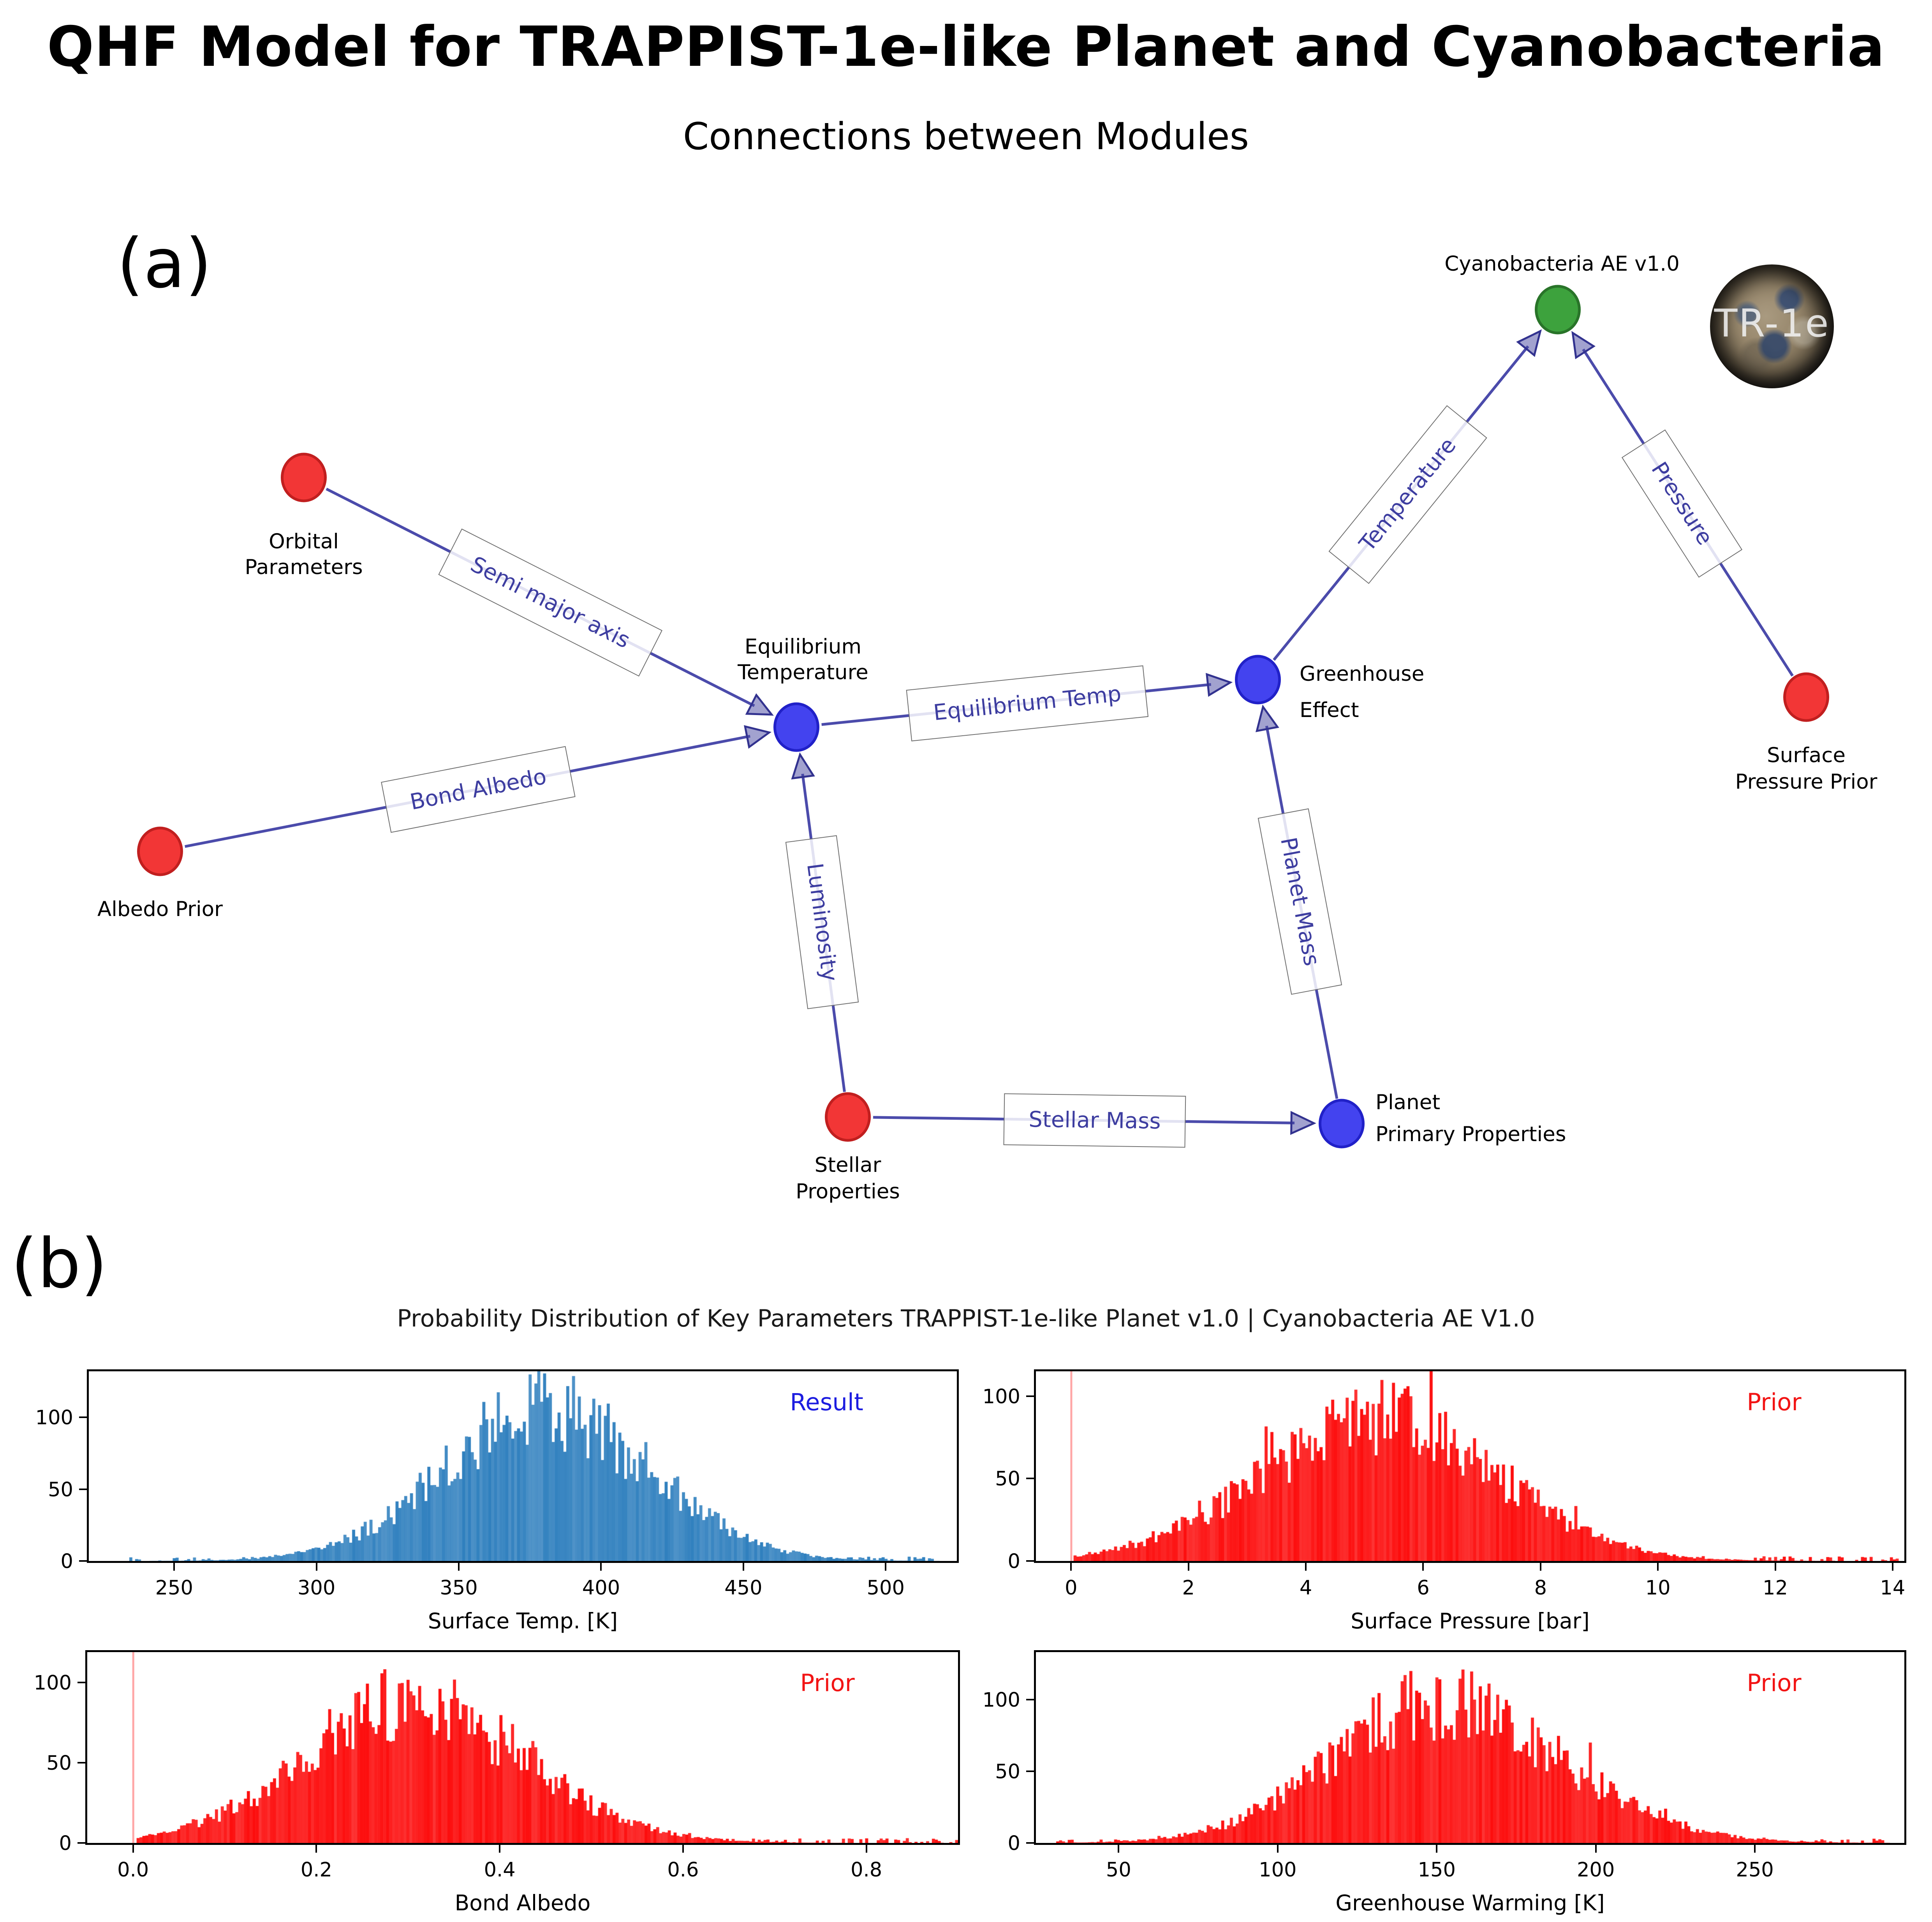 The height and width of the screenshot is (1922, 1932). I want to click on x-tick-label: 200, so click(1595, 1870).